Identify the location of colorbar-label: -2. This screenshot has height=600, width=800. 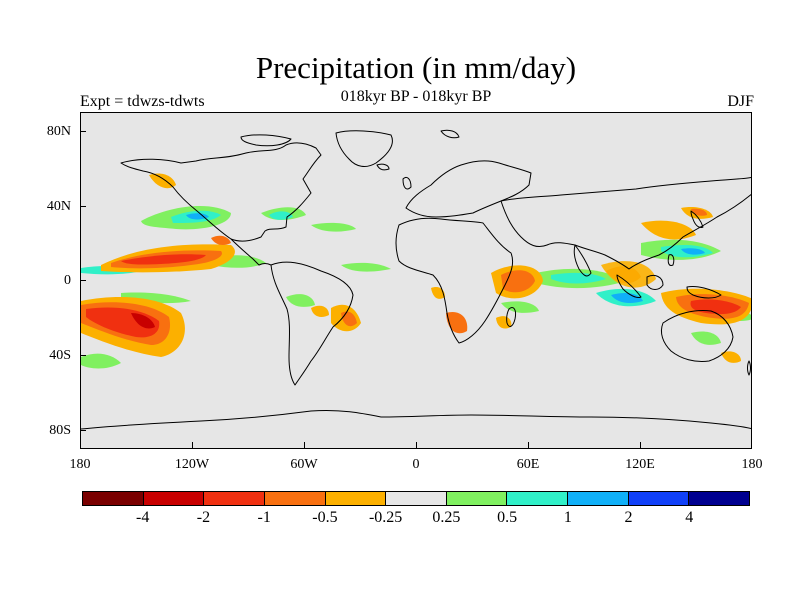
(203, 517).